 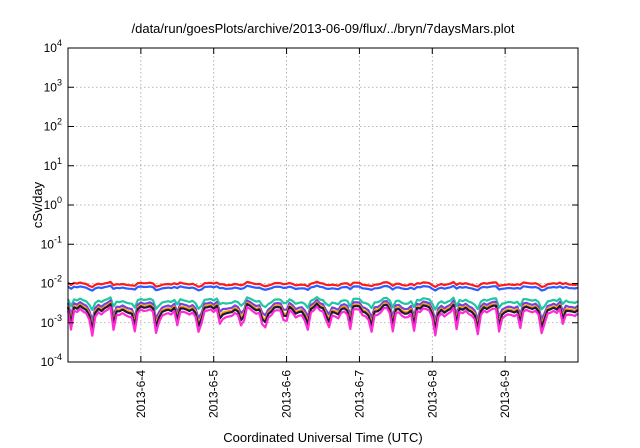 I want to click on series-group, so click(x=322, y=308).